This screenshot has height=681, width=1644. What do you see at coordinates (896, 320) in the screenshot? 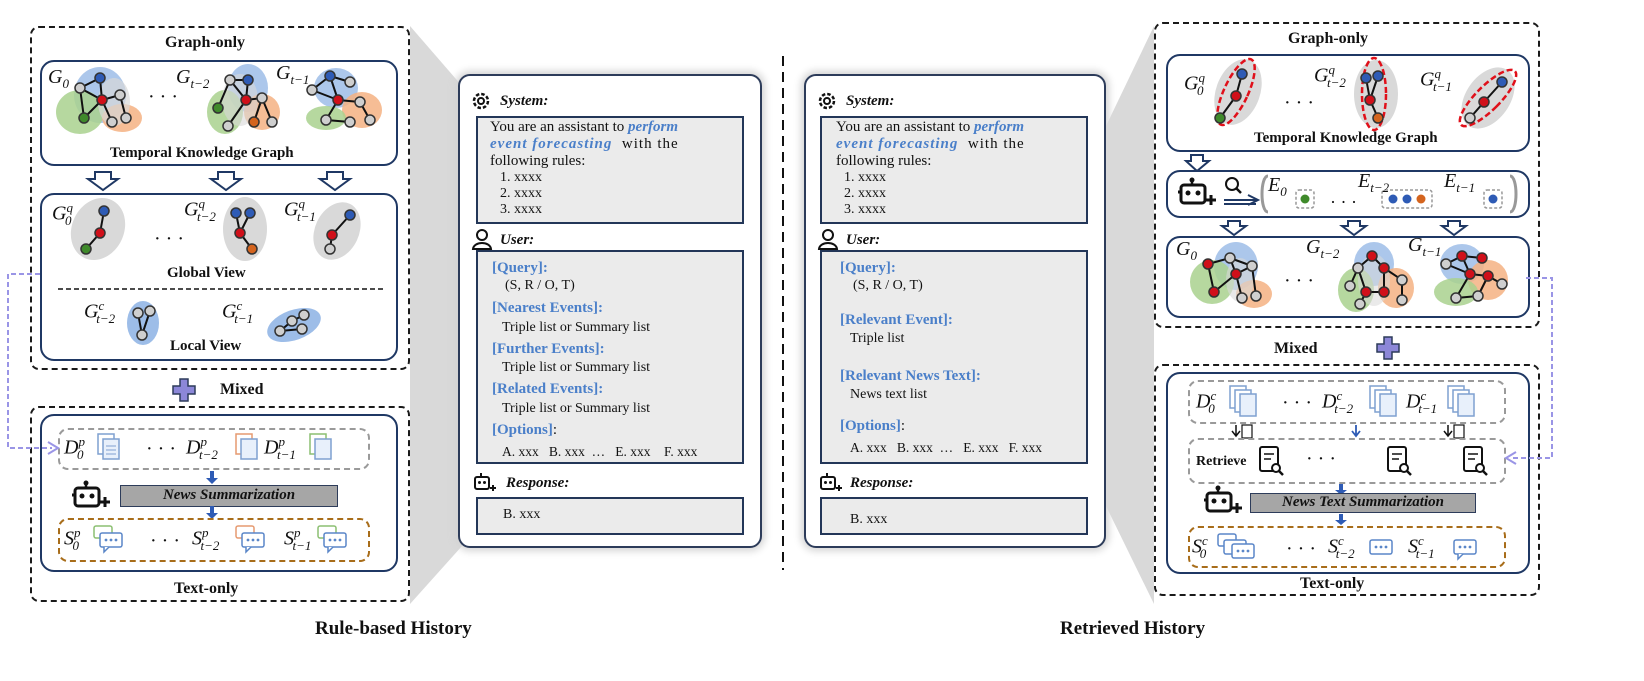
I see `right-relevant-event-head: [Relevant Event]:` at bounding box center [896, 320].